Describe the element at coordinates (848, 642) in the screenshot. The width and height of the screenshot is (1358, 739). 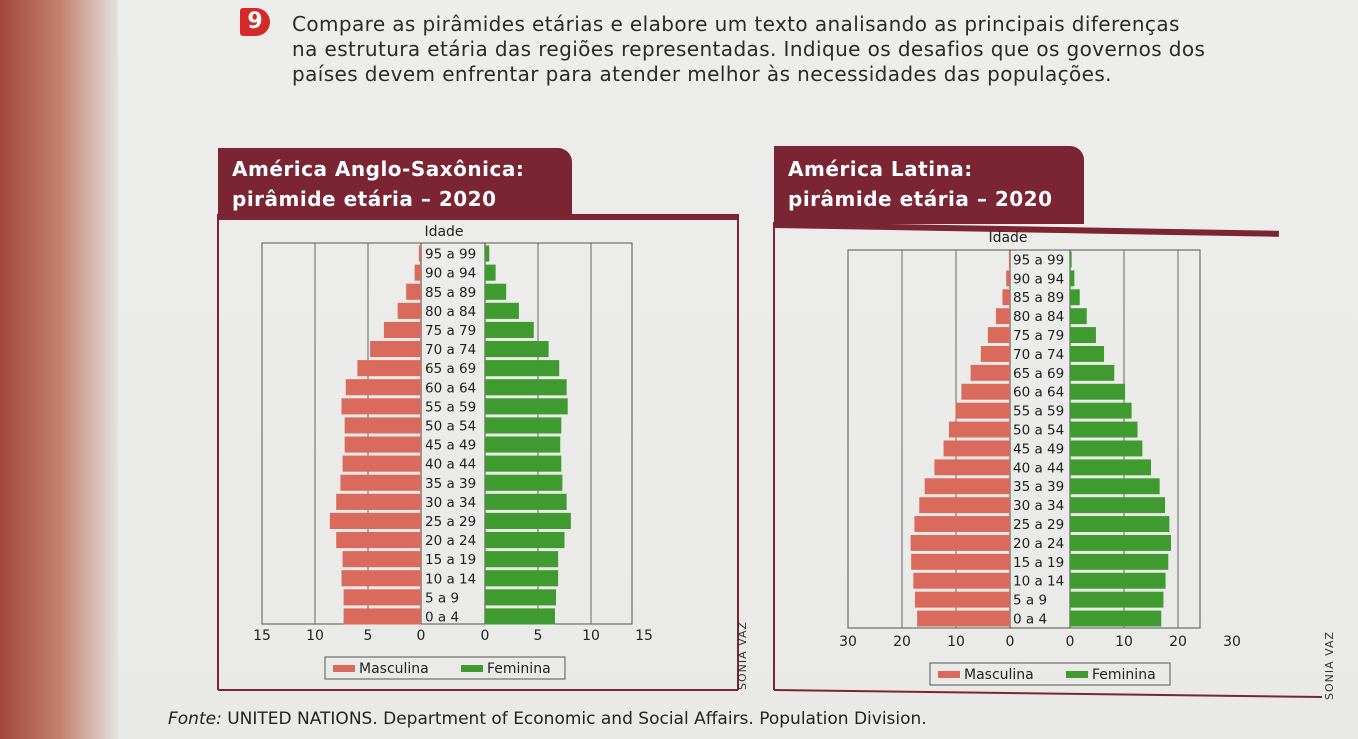
I see `x-tick-label: 30` at that location.